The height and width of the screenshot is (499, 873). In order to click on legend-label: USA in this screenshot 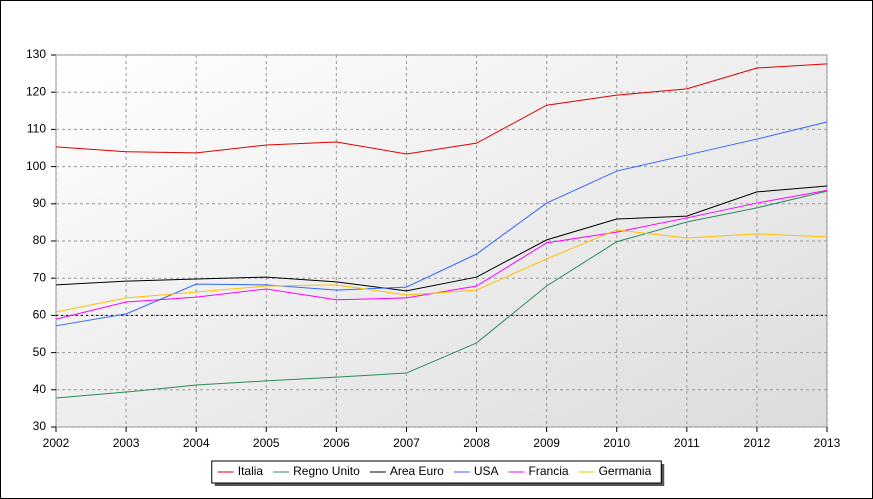, I will do `click(486, 471)`.